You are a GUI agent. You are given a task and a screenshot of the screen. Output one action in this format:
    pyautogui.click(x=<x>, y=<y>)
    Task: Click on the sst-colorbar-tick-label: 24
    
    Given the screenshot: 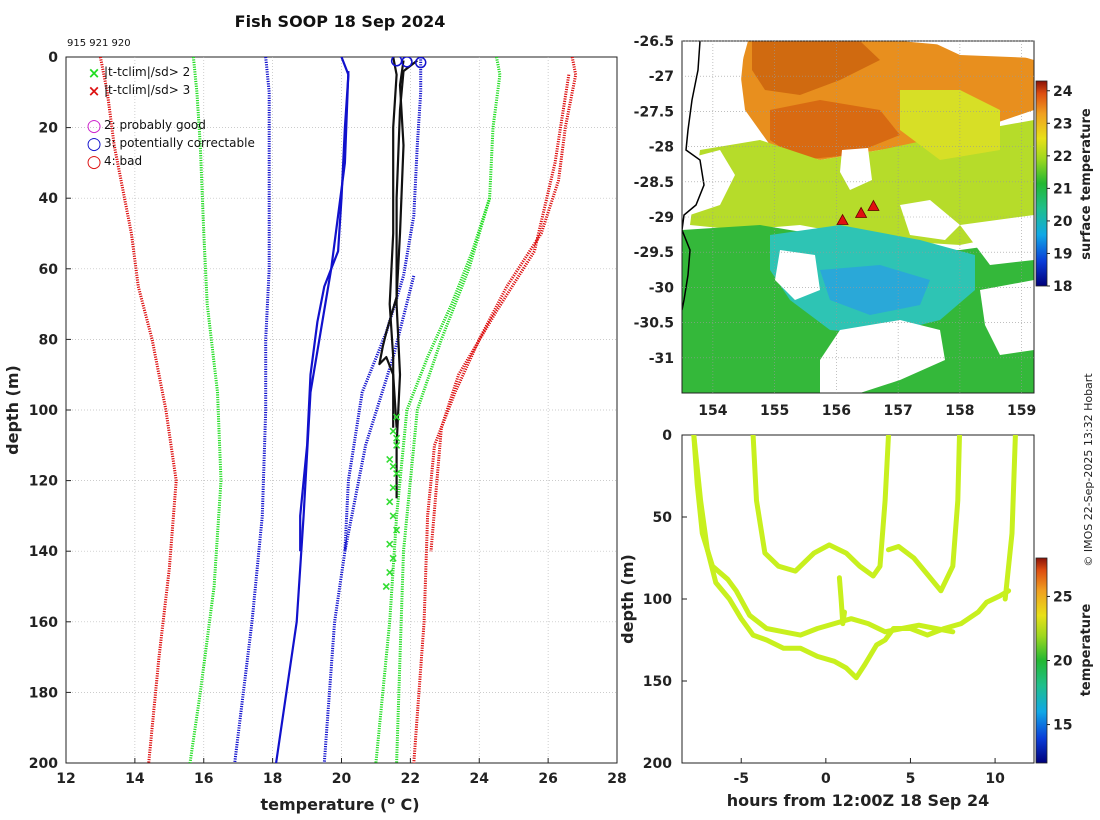 What is the action you would take?
    pyautogui.click(x=1063, y=92)
    